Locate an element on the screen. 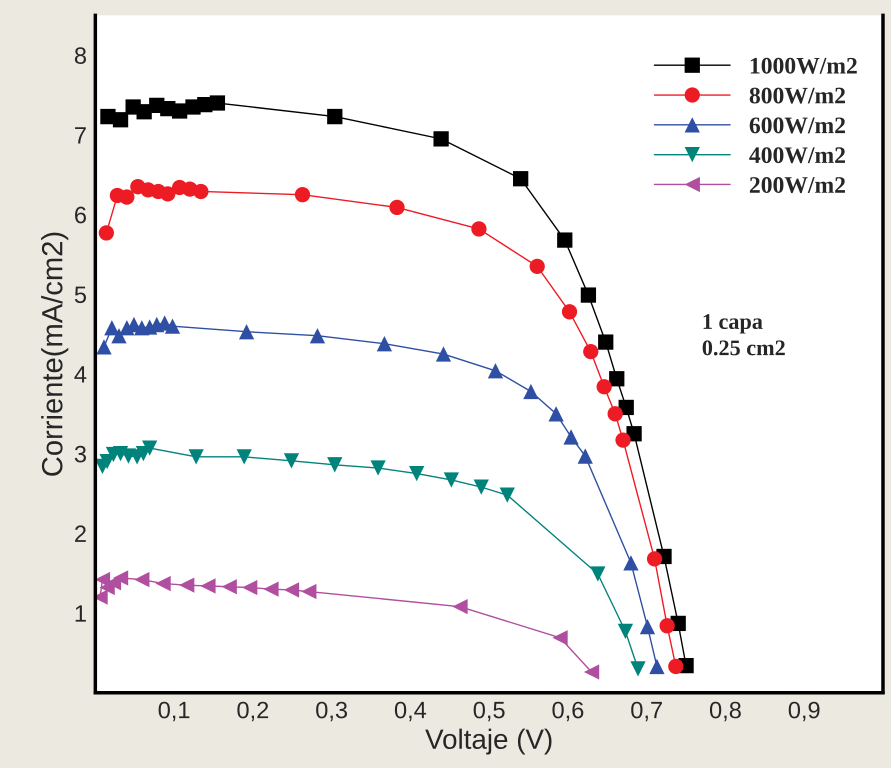  x-tick-label: 0,8 is located at coordinates (725, 712).